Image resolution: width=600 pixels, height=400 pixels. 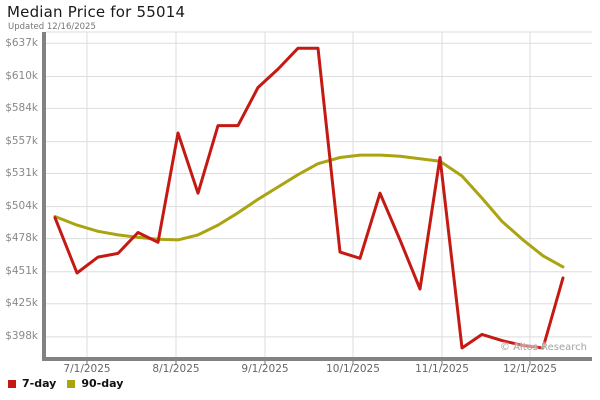 I want to click on x-tick-label: 10/1/2025, so click(x=353, y=369).